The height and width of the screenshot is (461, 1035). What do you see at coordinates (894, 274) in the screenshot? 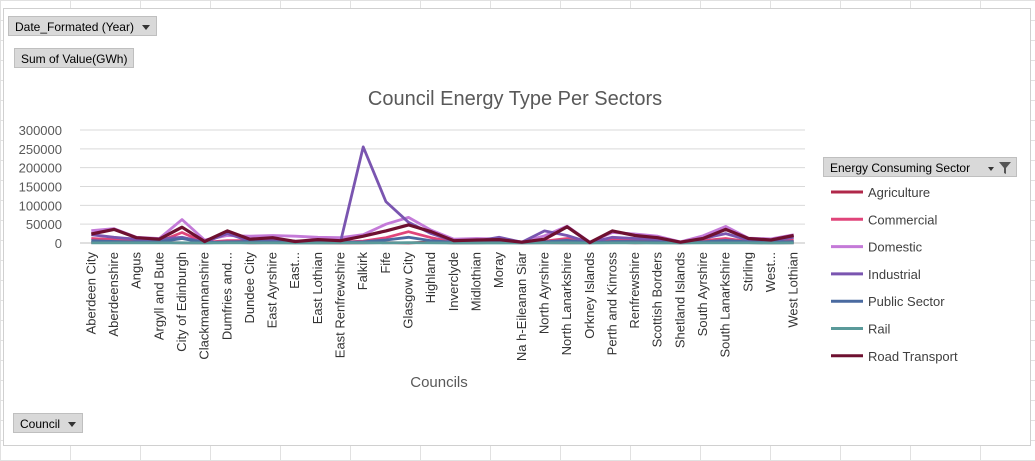
I see `legend-label: Industrial` at bounding box center [894, 274].